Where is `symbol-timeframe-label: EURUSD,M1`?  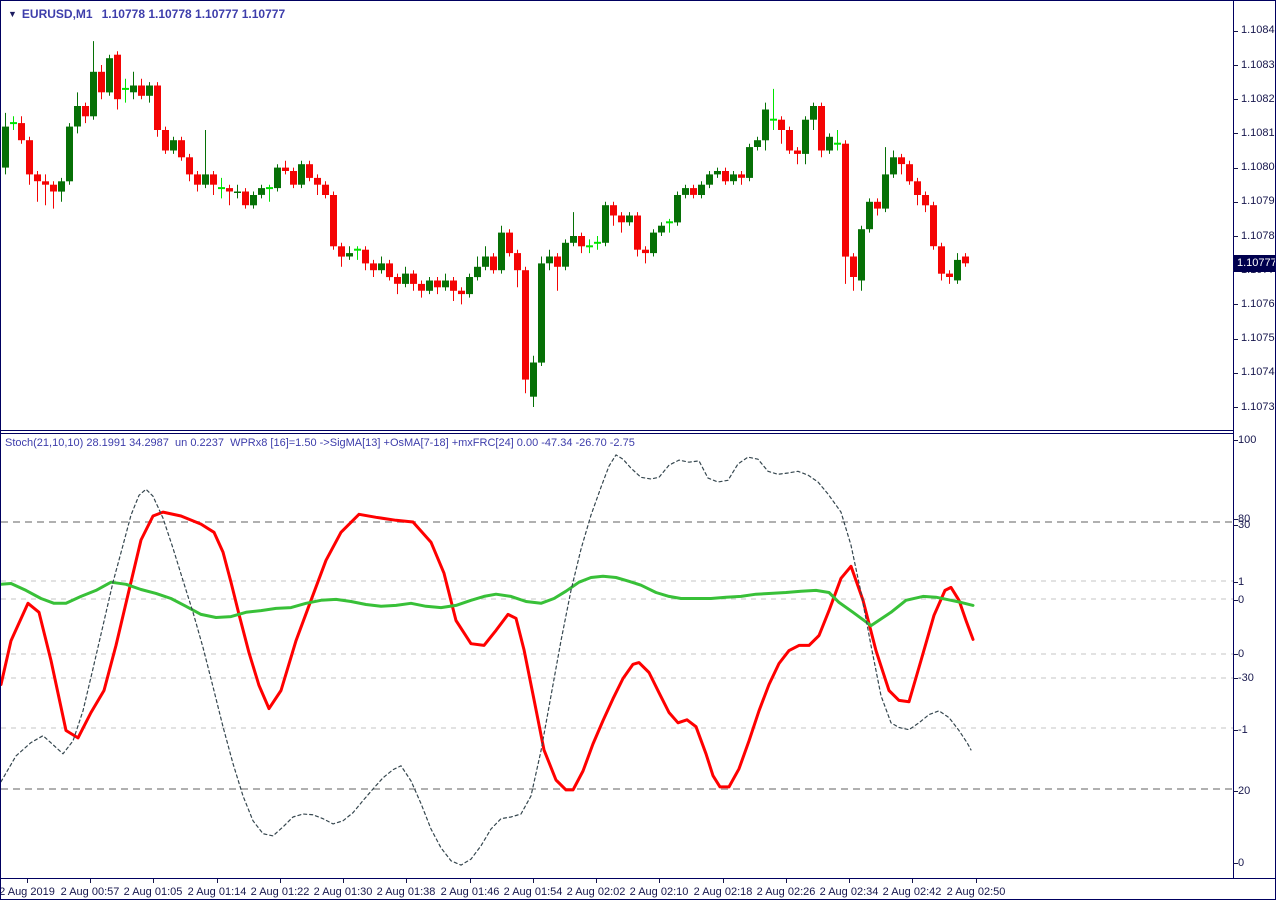
symbol-timeframe-label: EURUSD,M1 is located at coordinates (57, 14).